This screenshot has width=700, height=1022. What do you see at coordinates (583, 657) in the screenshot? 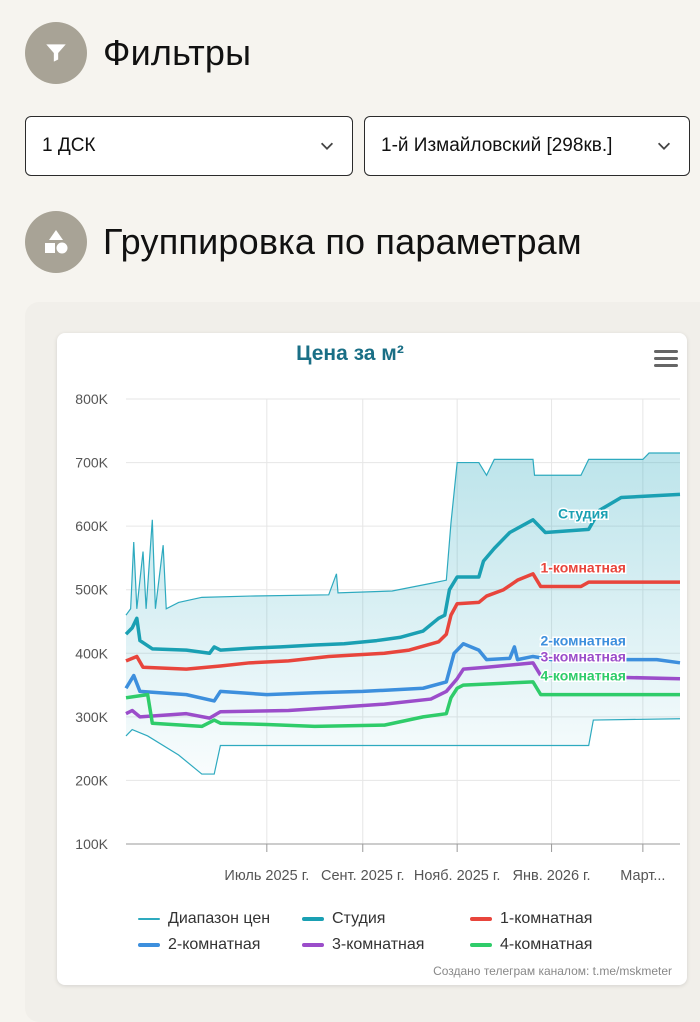
I see `series-label-3: 3-комнатная` at bounding box center [583, 657].